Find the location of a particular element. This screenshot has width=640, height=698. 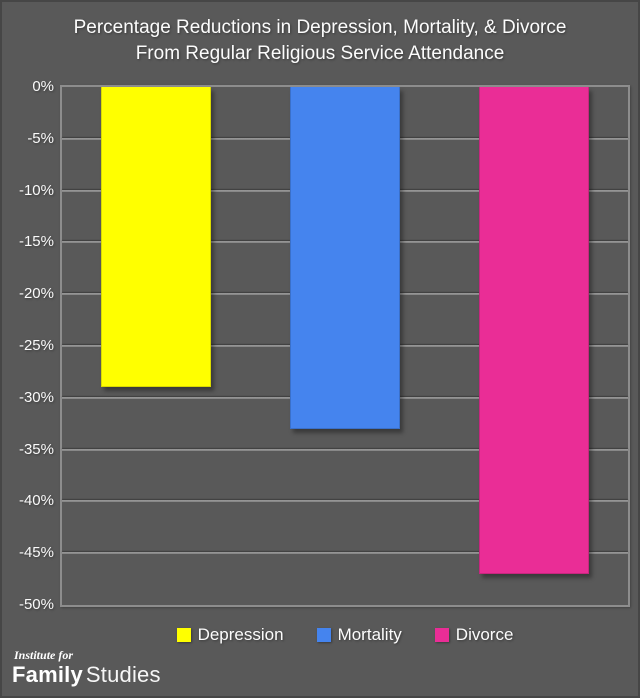

bar-divorce is located at coordinates (533, 330).